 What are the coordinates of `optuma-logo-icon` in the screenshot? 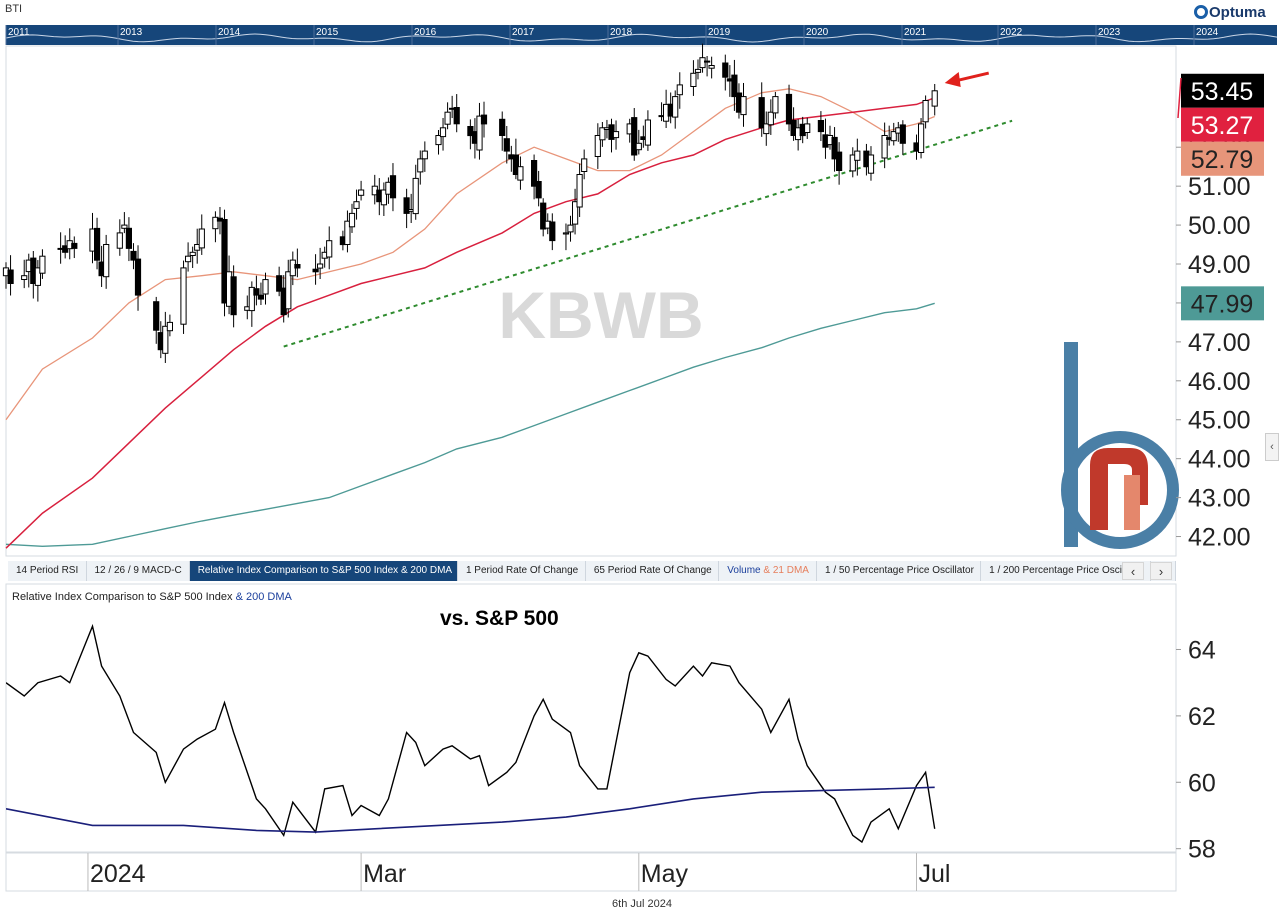 It's located at (1201, 12).